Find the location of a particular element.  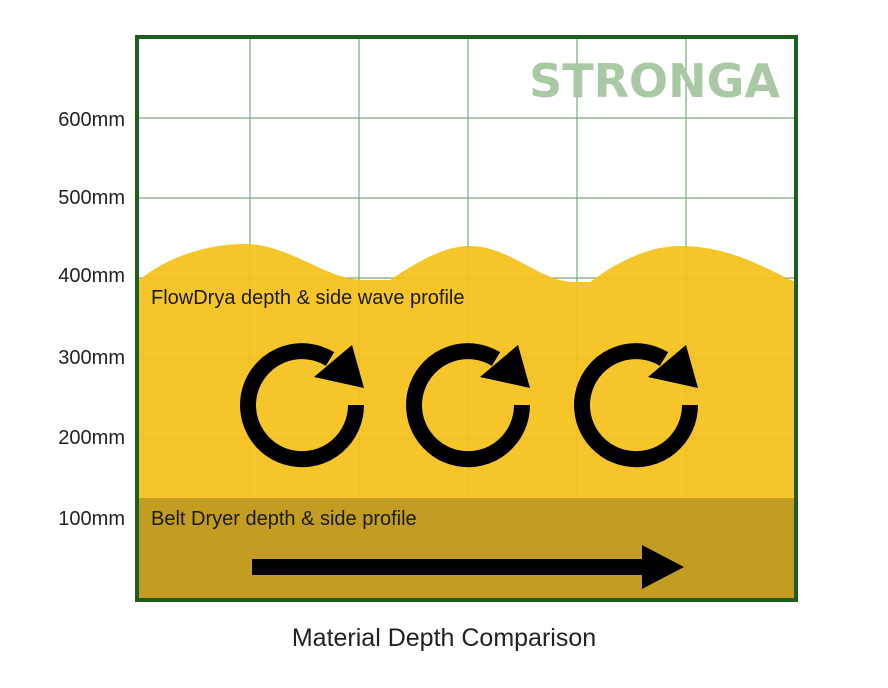

y-label-400: 400mm is located at coordinates (91, 276).